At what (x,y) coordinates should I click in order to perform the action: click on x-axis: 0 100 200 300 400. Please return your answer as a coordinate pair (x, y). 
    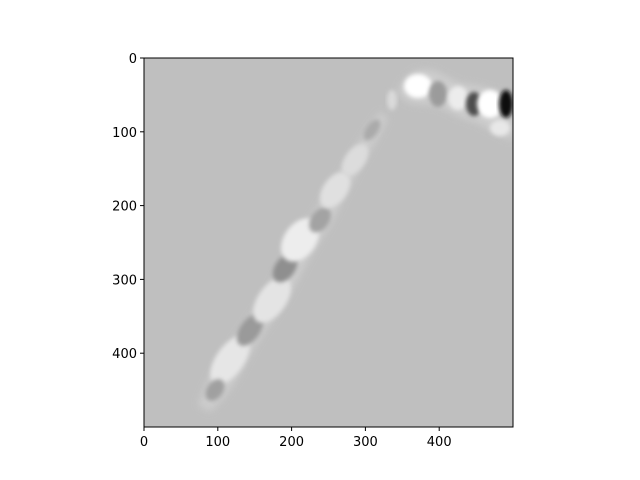
    Looking at the image, I should click on (296, 438).